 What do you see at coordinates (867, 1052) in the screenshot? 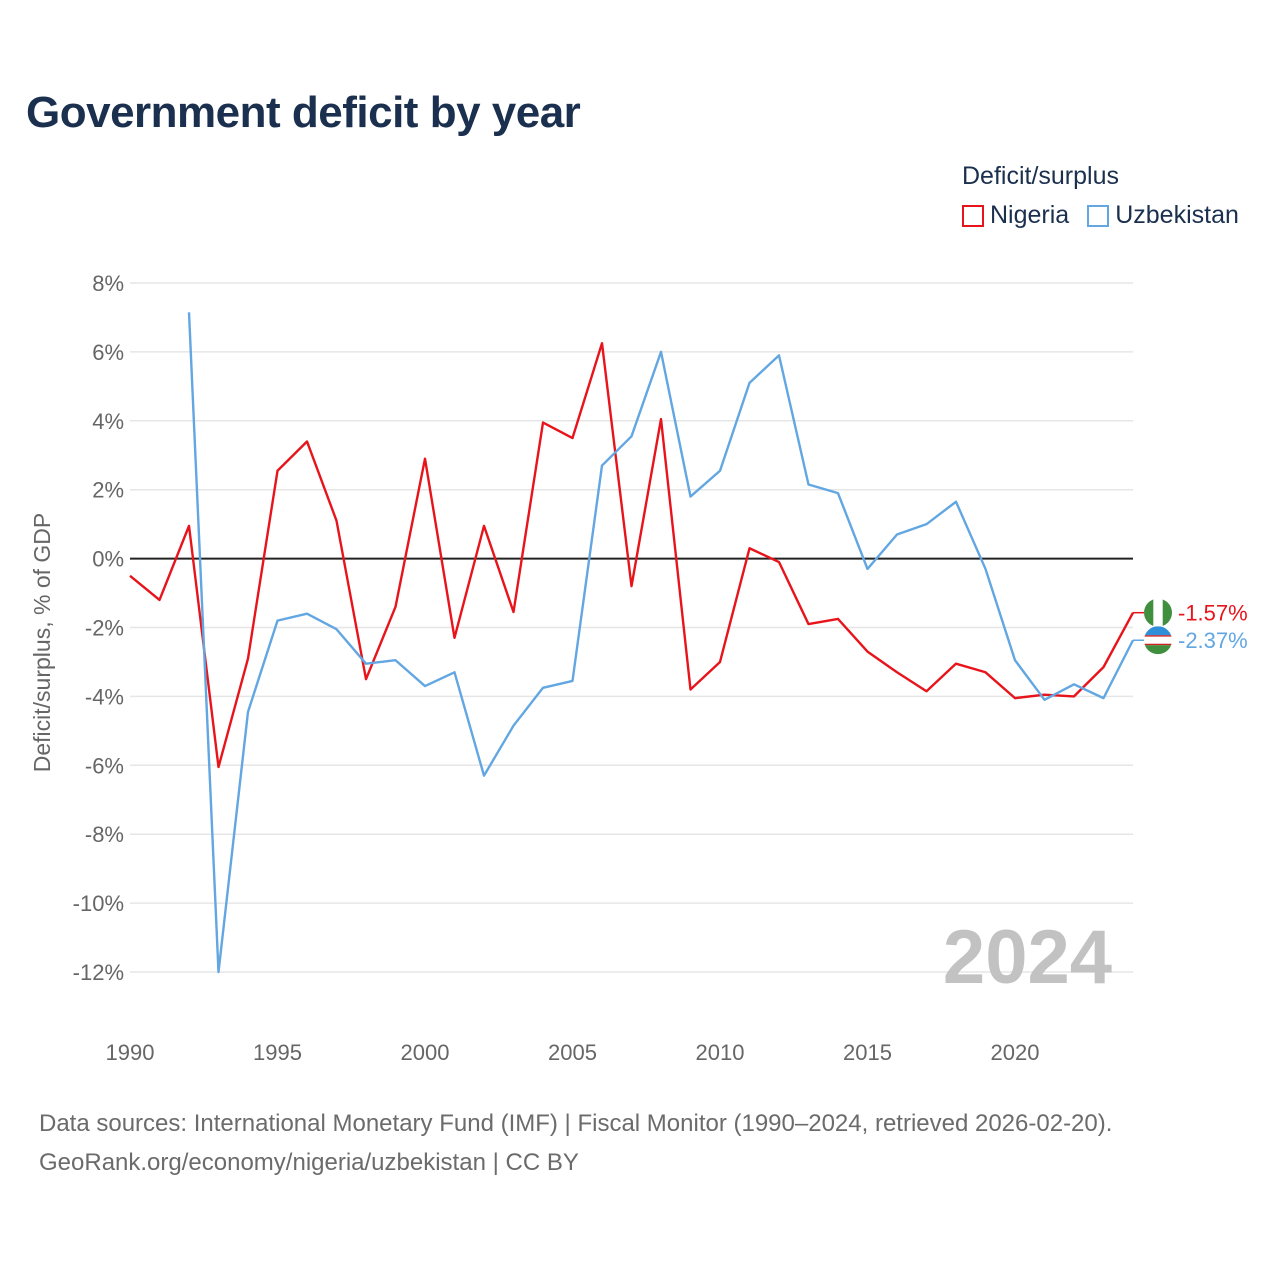
I see `x-tick-label: 2015` at bounding box center [867, 1052].